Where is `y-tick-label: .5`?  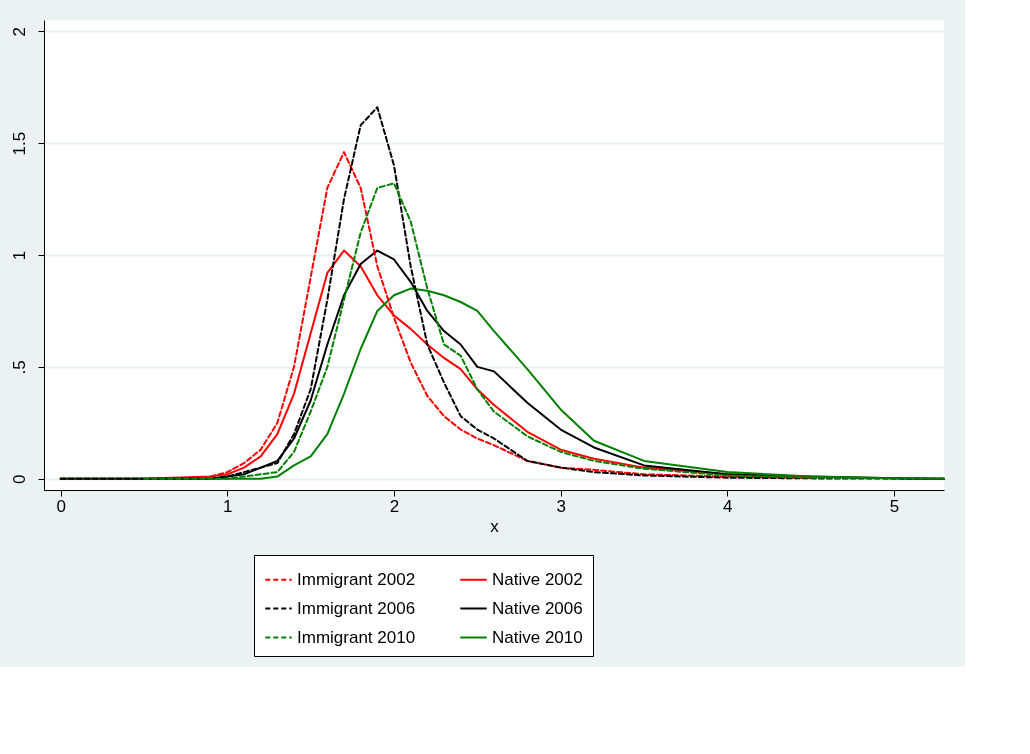
y-tick-label: .5 is located at coordinates (19, 367).